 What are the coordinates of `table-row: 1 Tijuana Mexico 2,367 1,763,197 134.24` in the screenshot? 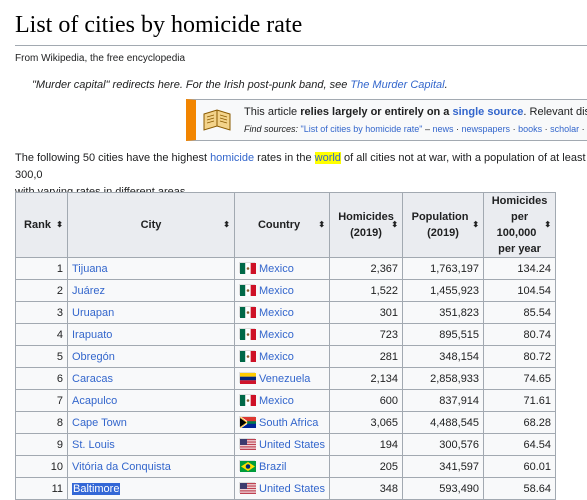 It's located at (286, 268).